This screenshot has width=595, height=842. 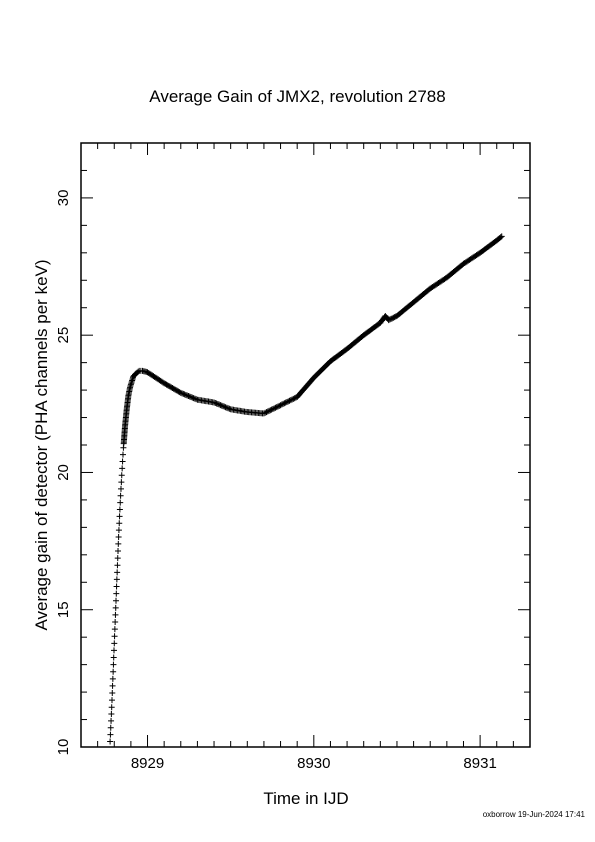 What do you see at coordinates (63, 198) in the screenshot?
I see `y-tick-label: 30` at bounding box center [63, 198].